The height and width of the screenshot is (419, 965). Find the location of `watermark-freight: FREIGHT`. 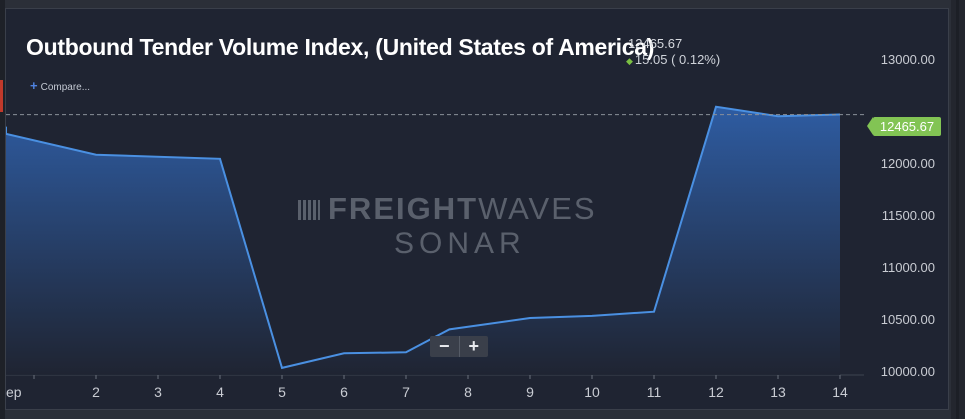

watermark-freight: FREIGHT is located at coordinates (403, 208).